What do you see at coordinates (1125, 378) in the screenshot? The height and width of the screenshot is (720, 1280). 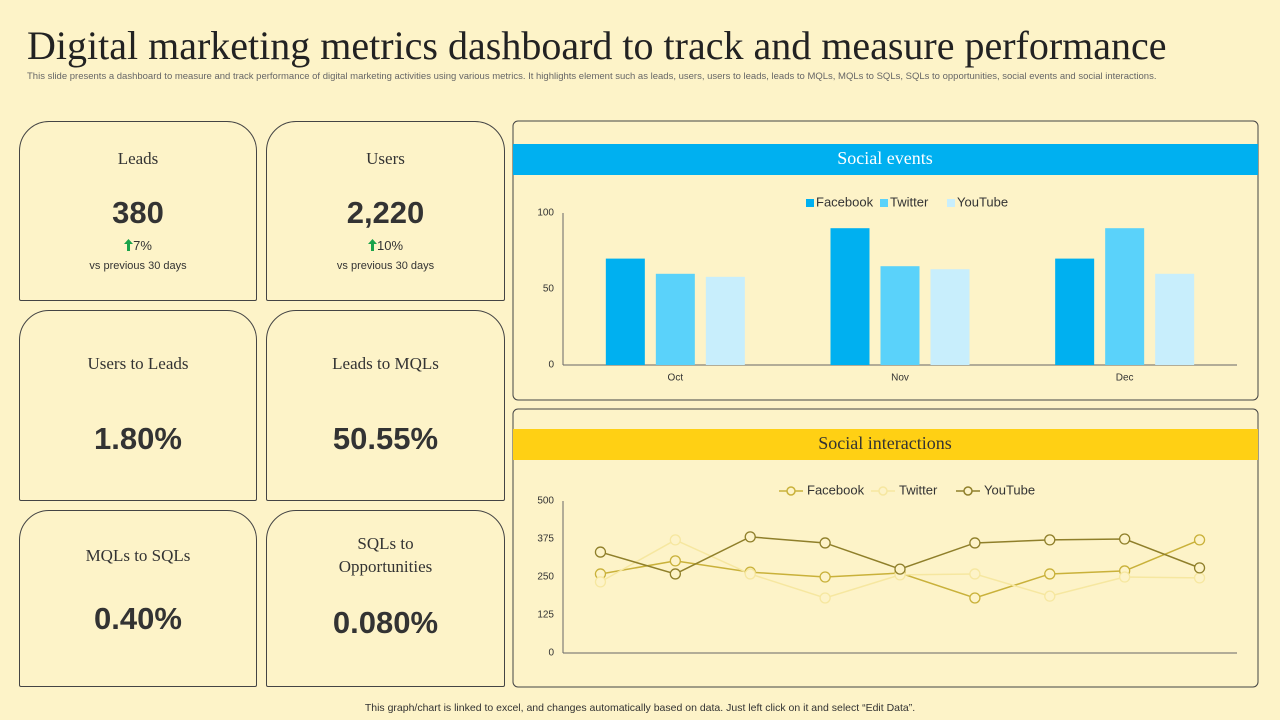 I see `x-tick-label: Dec` at bounding box center [1125, 378].